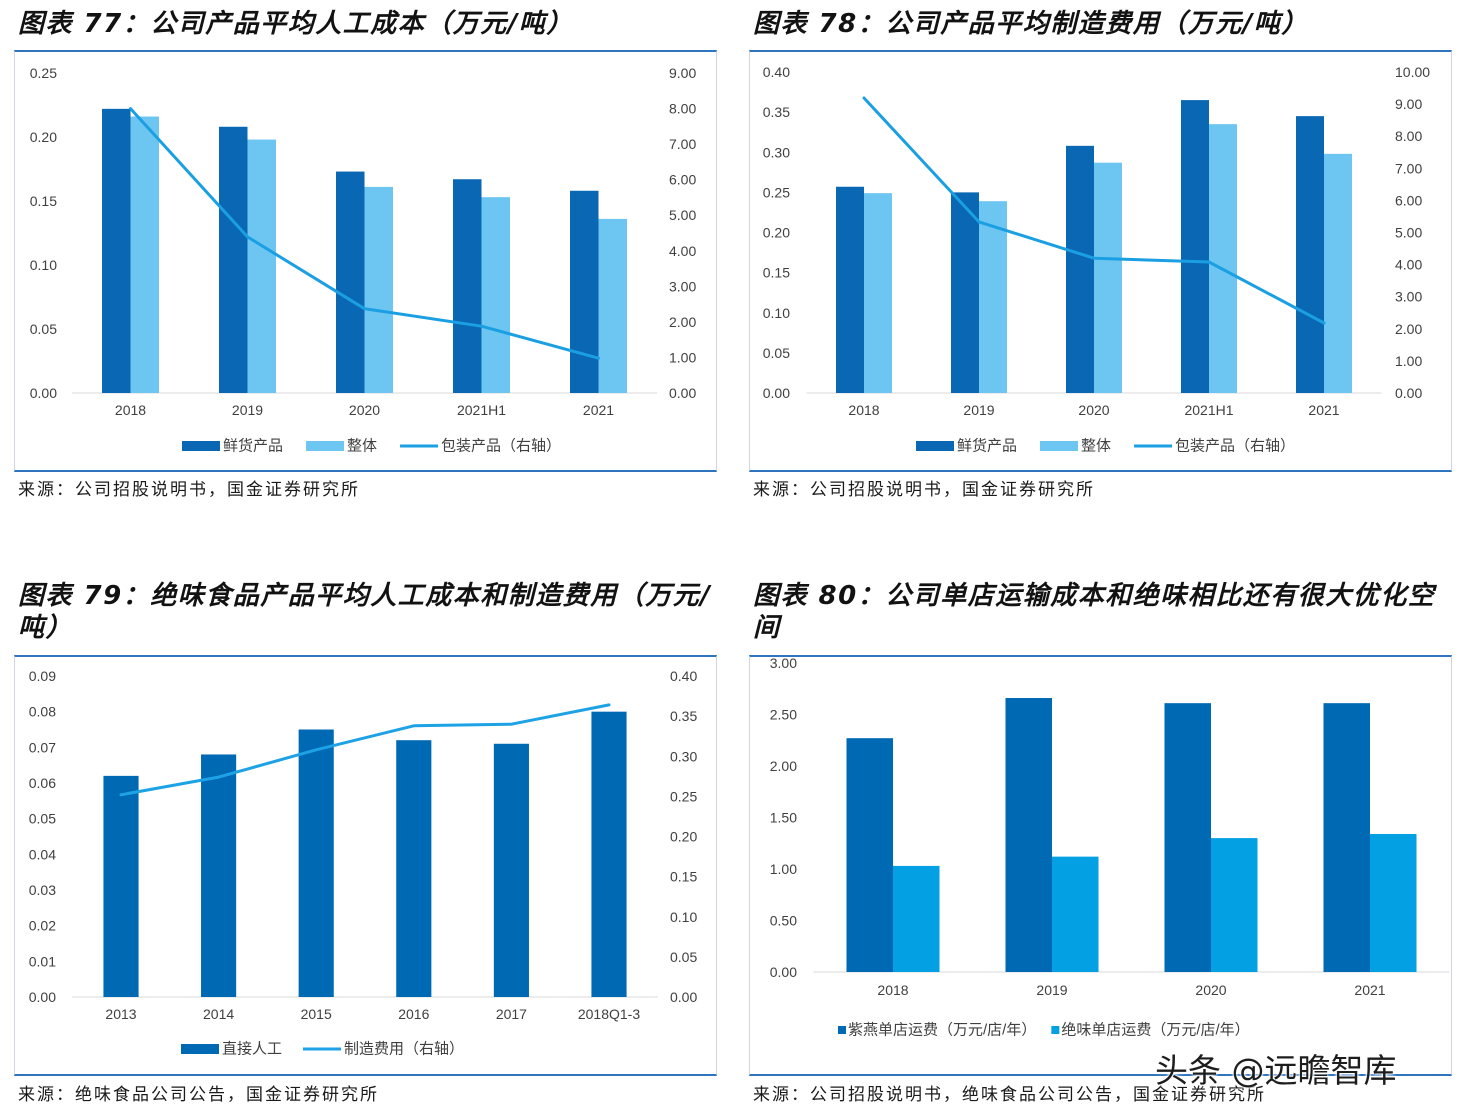 This screenshot has width=1461, height=1116. What do you see at coordinates (783, 921) in the screenshot?
I see `y-axis-tick-label: 0.50` at bounding box center [783, 921].